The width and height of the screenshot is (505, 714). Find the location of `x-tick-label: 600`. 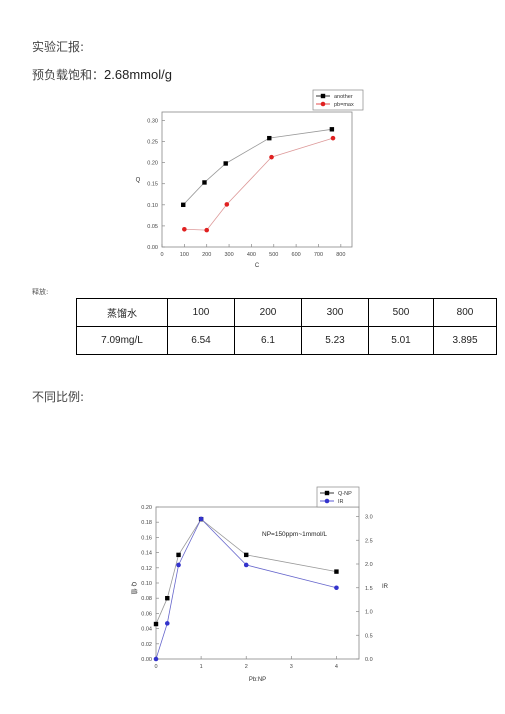

x-tick-label: 600 is located at coordinates (296, 255).